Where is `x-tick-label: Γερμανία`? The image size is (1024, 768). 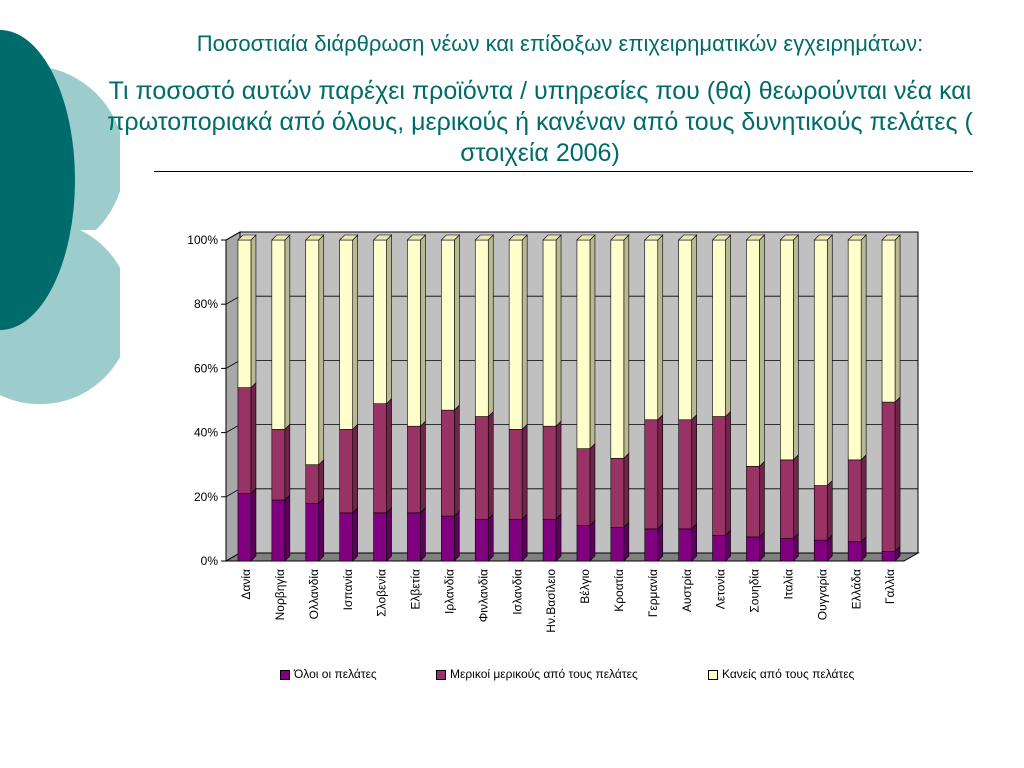
x-tick-label: Γερμανία is located at coordinates (653, 593).